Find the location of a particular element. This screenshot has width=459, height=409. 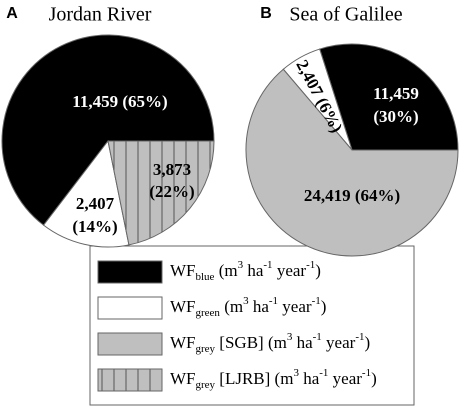

legend-text: [SGB] (m is located at coordinates (251, 342).